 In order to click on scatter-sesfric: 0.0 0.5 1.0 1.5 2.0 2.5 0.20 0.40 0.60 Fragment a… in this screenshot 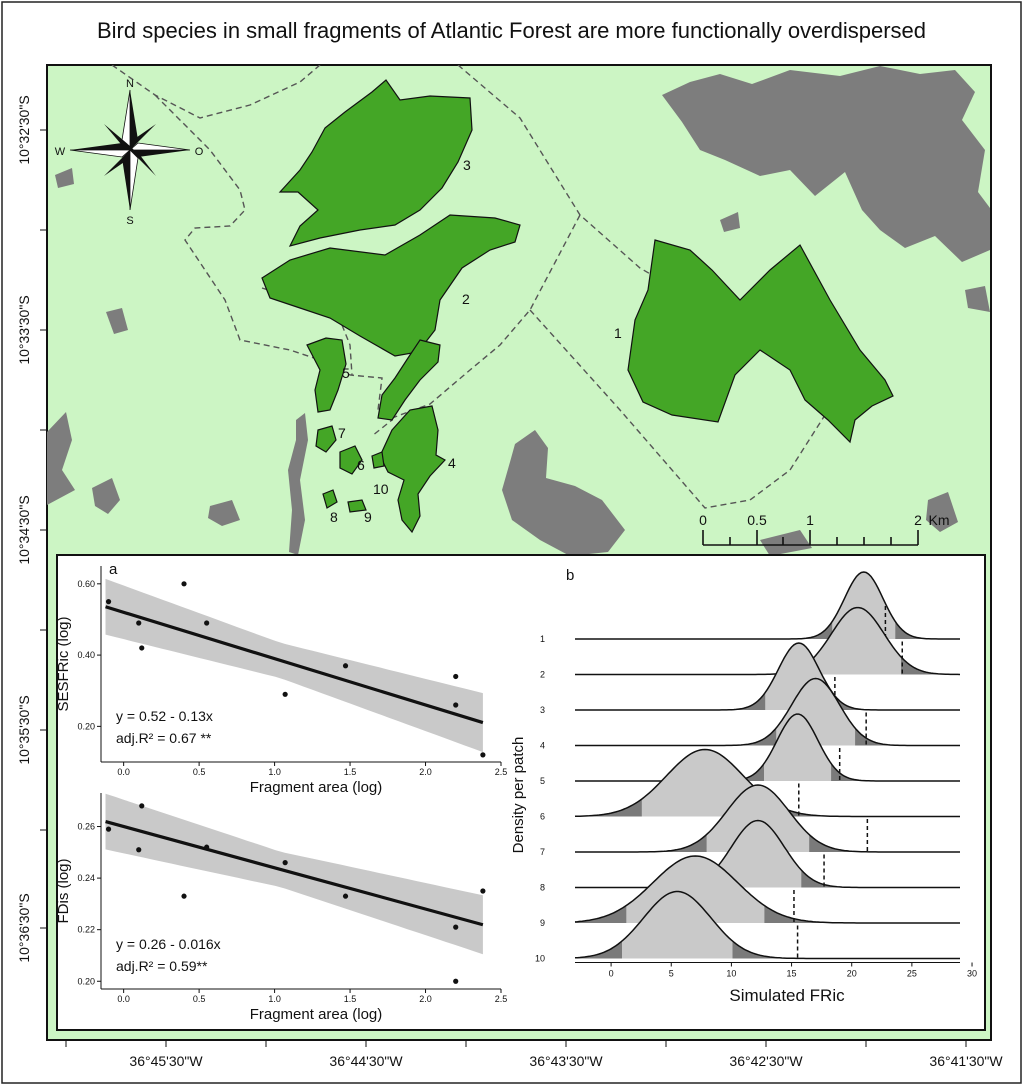, I will do `click(281, 681)`.